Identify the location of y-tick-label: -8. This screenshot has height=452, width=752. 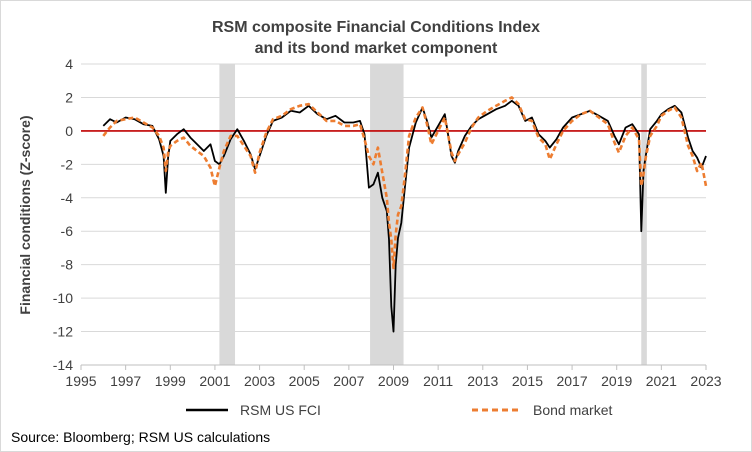
(67, 265).